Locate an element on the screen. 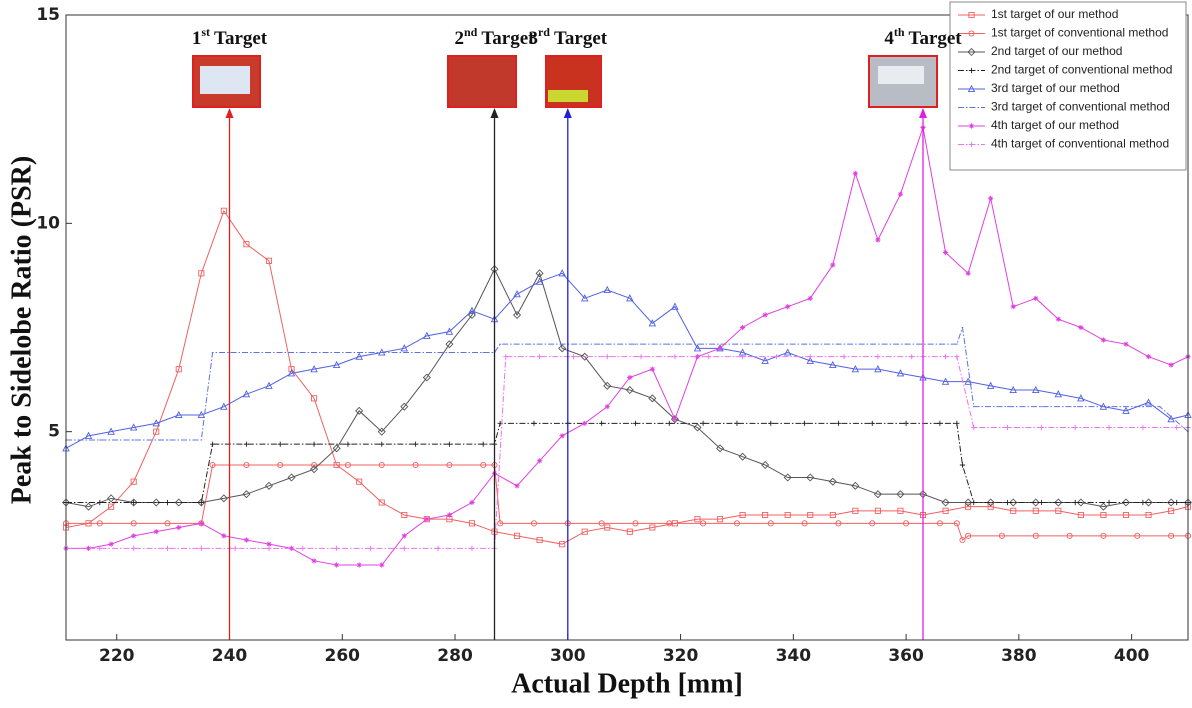 Image resolution: width=1192 pixels, height=708 pixels. legend-label: 2nd target of our method is located at coordinates (1056, 51).